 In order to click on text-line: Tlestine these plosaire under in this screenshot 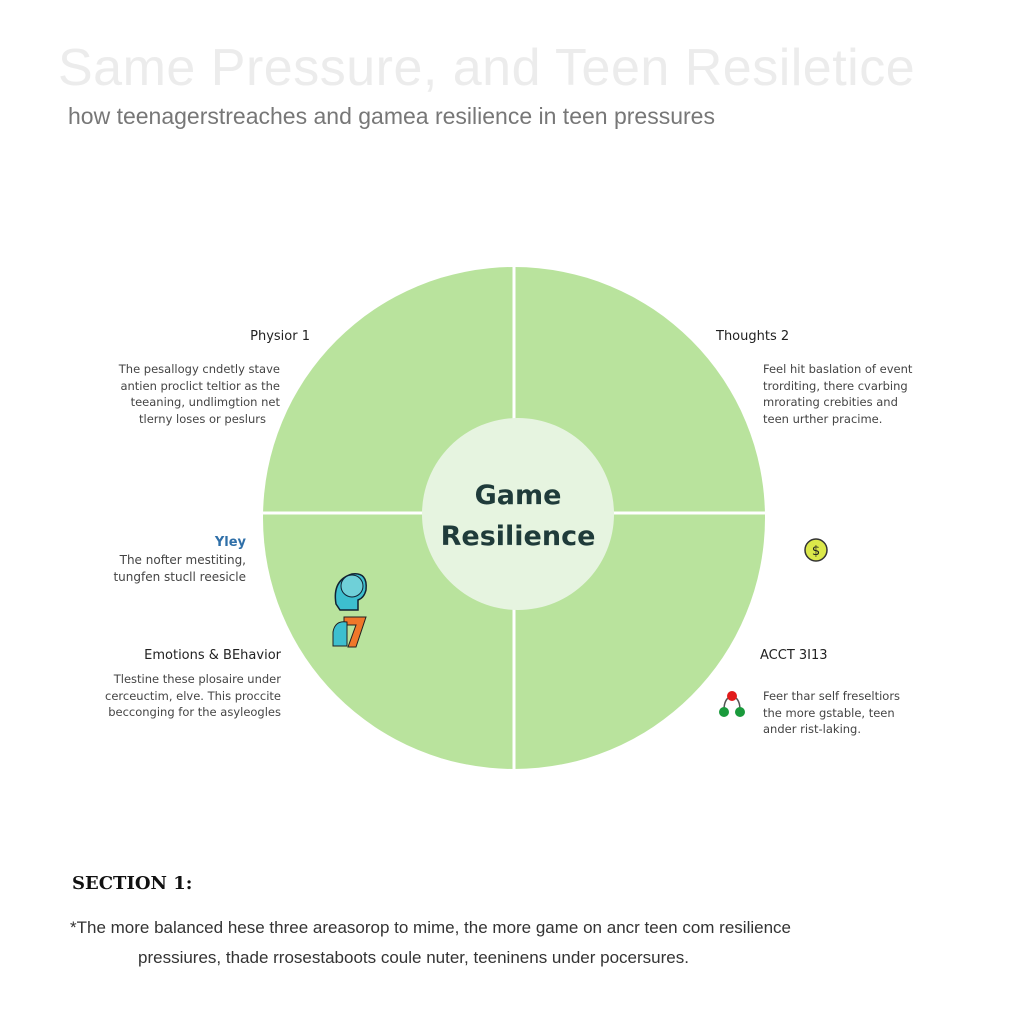, I will do `click(197, 679)`.